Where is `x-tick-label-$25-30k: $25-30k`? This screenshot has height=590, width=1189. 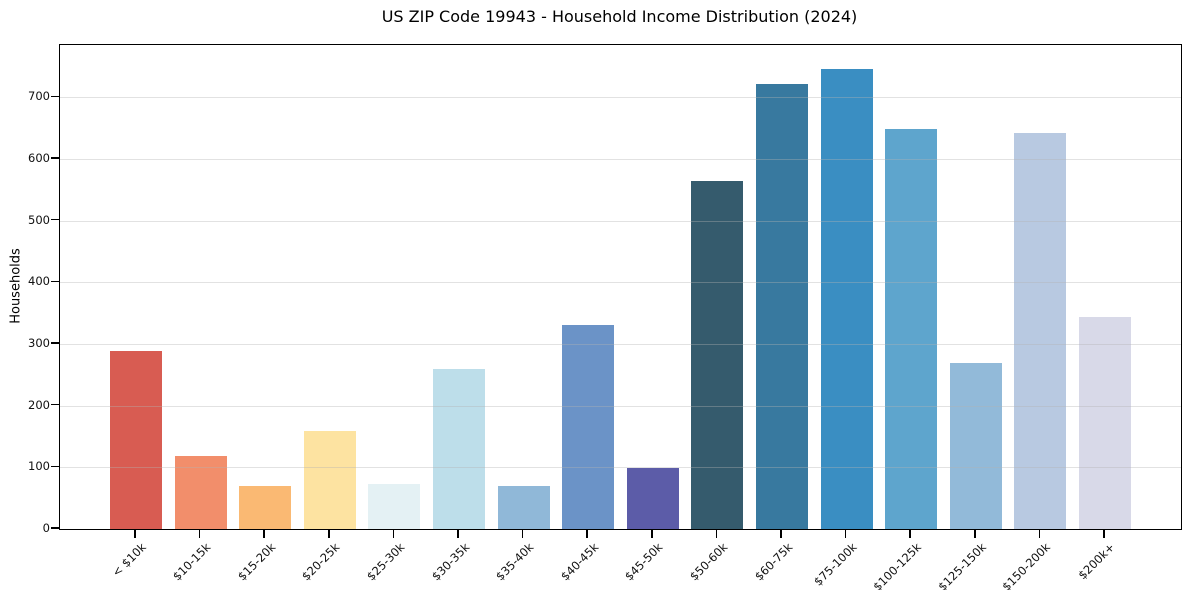 x-tick-label-$25-30k: $25-30k is located at coordinates (385, 562).